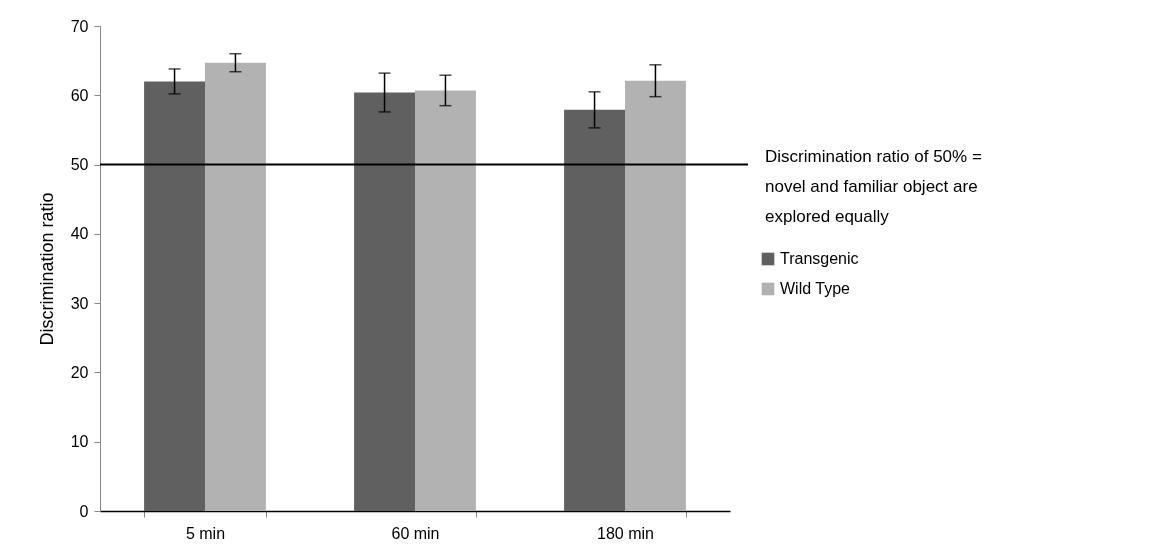  What do you see at coordinates (415, 533) in the screenshot?
I see `x-tick-label: 60 min` at bounding box center [415, 533].